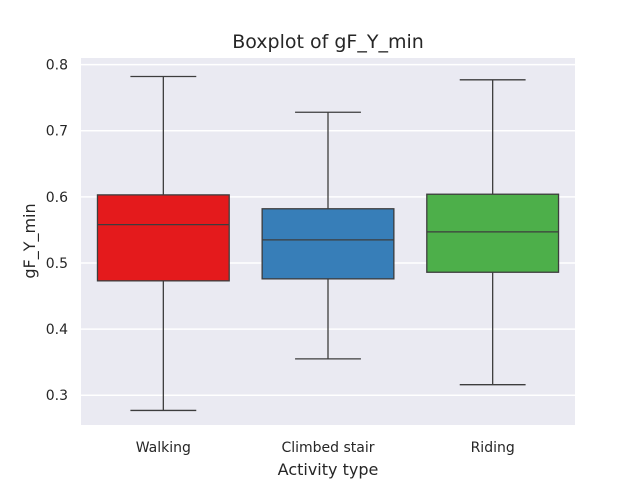 This screenshot has height=480, width=640. Describe the element at coordinates (328, 42) in the screenshot. I see `chart-title: Boxplot of gF_Y_min` at that location.